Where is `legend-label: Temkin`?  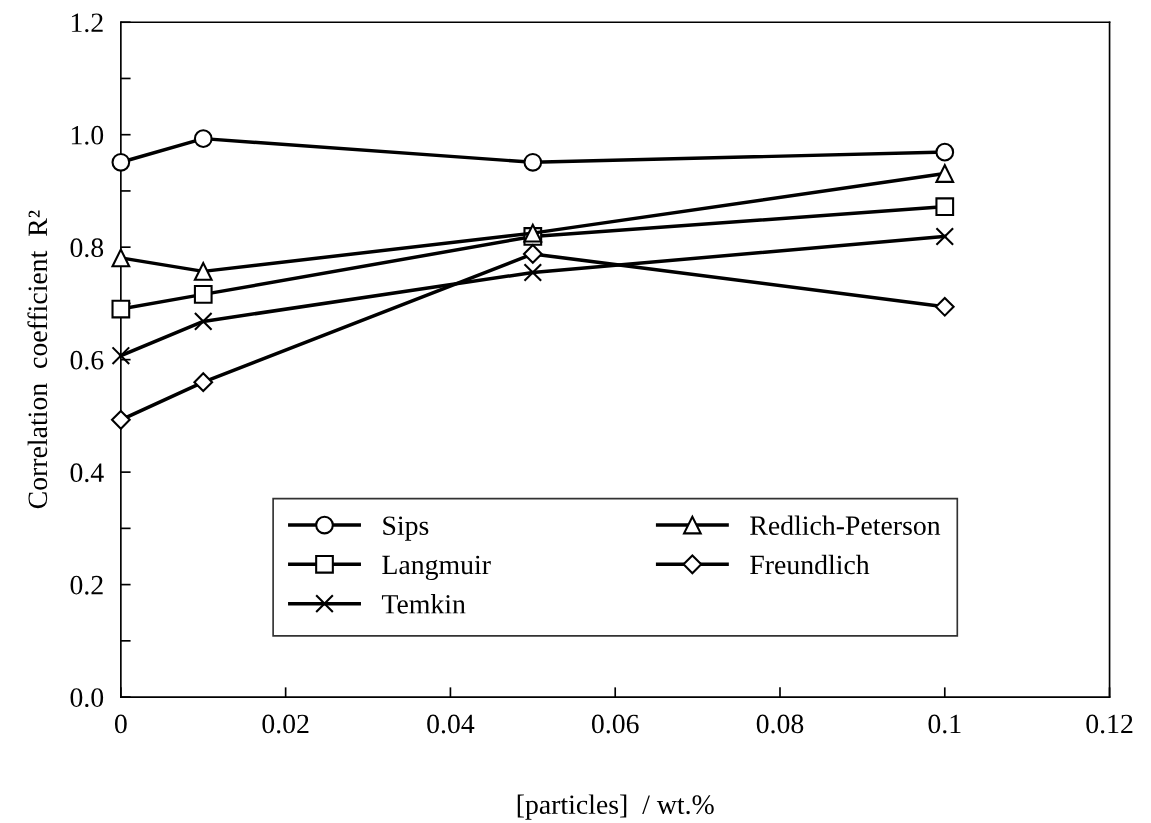 legend-label: Temkin is located at coordinates (423, 604).